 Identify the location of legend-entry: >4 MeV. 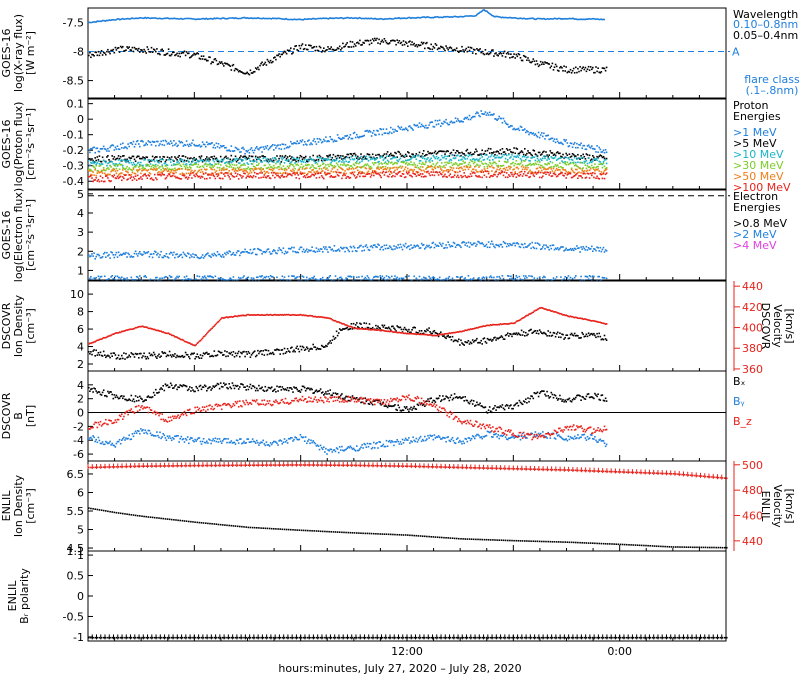
(755, 245).